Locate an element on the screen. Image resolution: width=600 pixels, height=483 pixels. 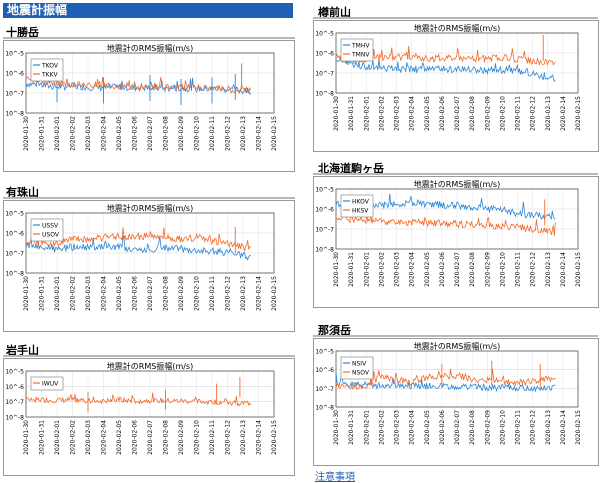
legend-label: USOV is located at coordinates (51, 234).